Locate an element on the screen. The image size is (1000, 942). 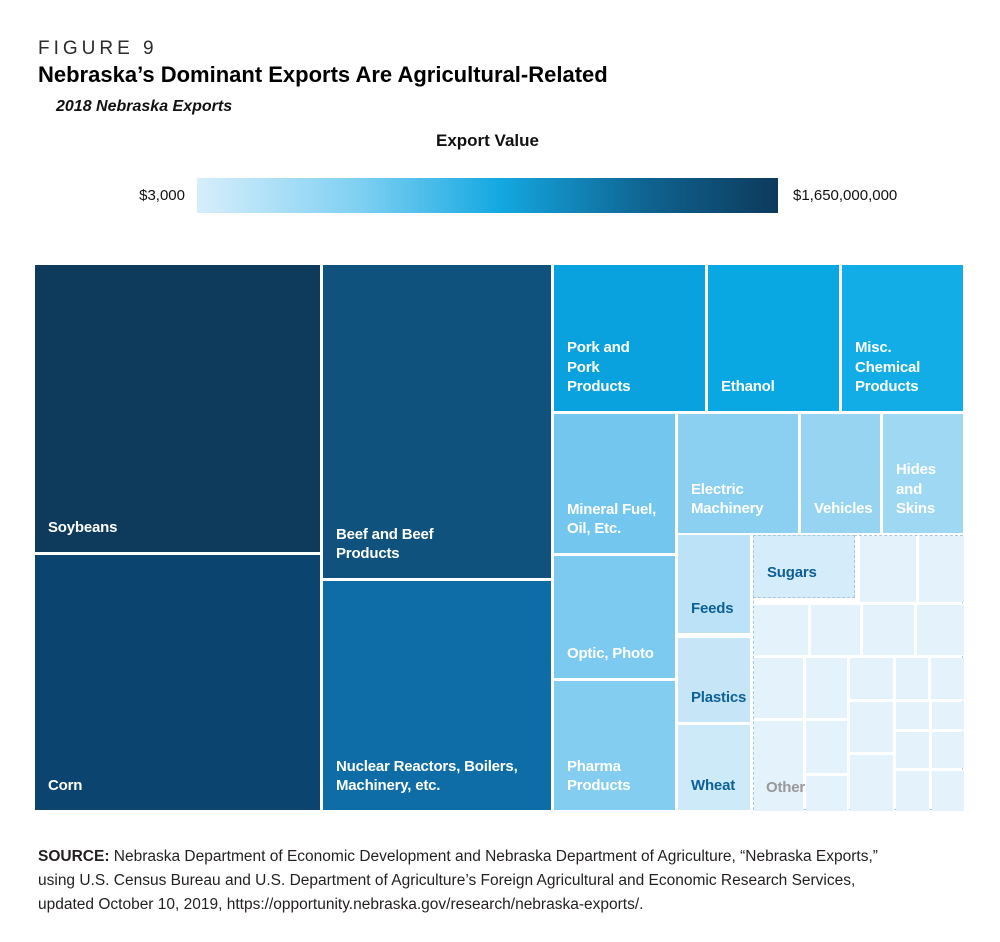
treemap-cell-beef-and-beef-products: Beef and Beef Products is located at coordinates (437, 421).